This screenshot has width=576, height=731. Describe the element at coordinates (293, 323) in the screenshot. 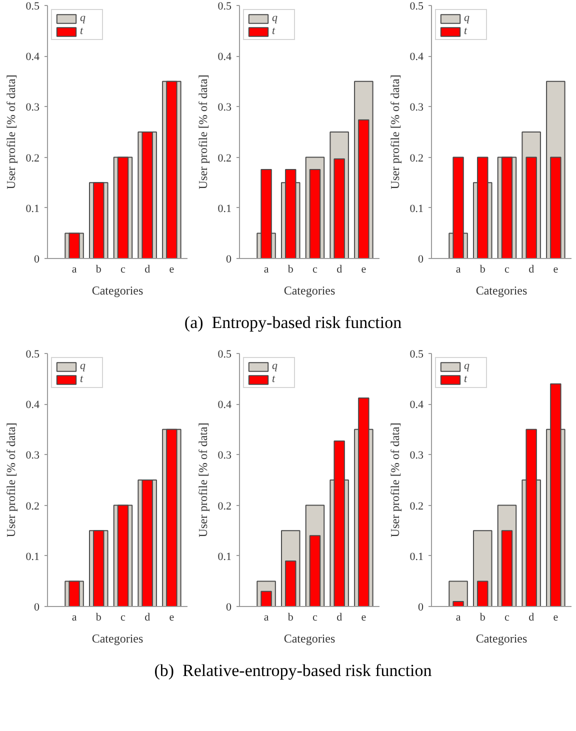

I see `text: (a) Entropy-based risk function` at that location.